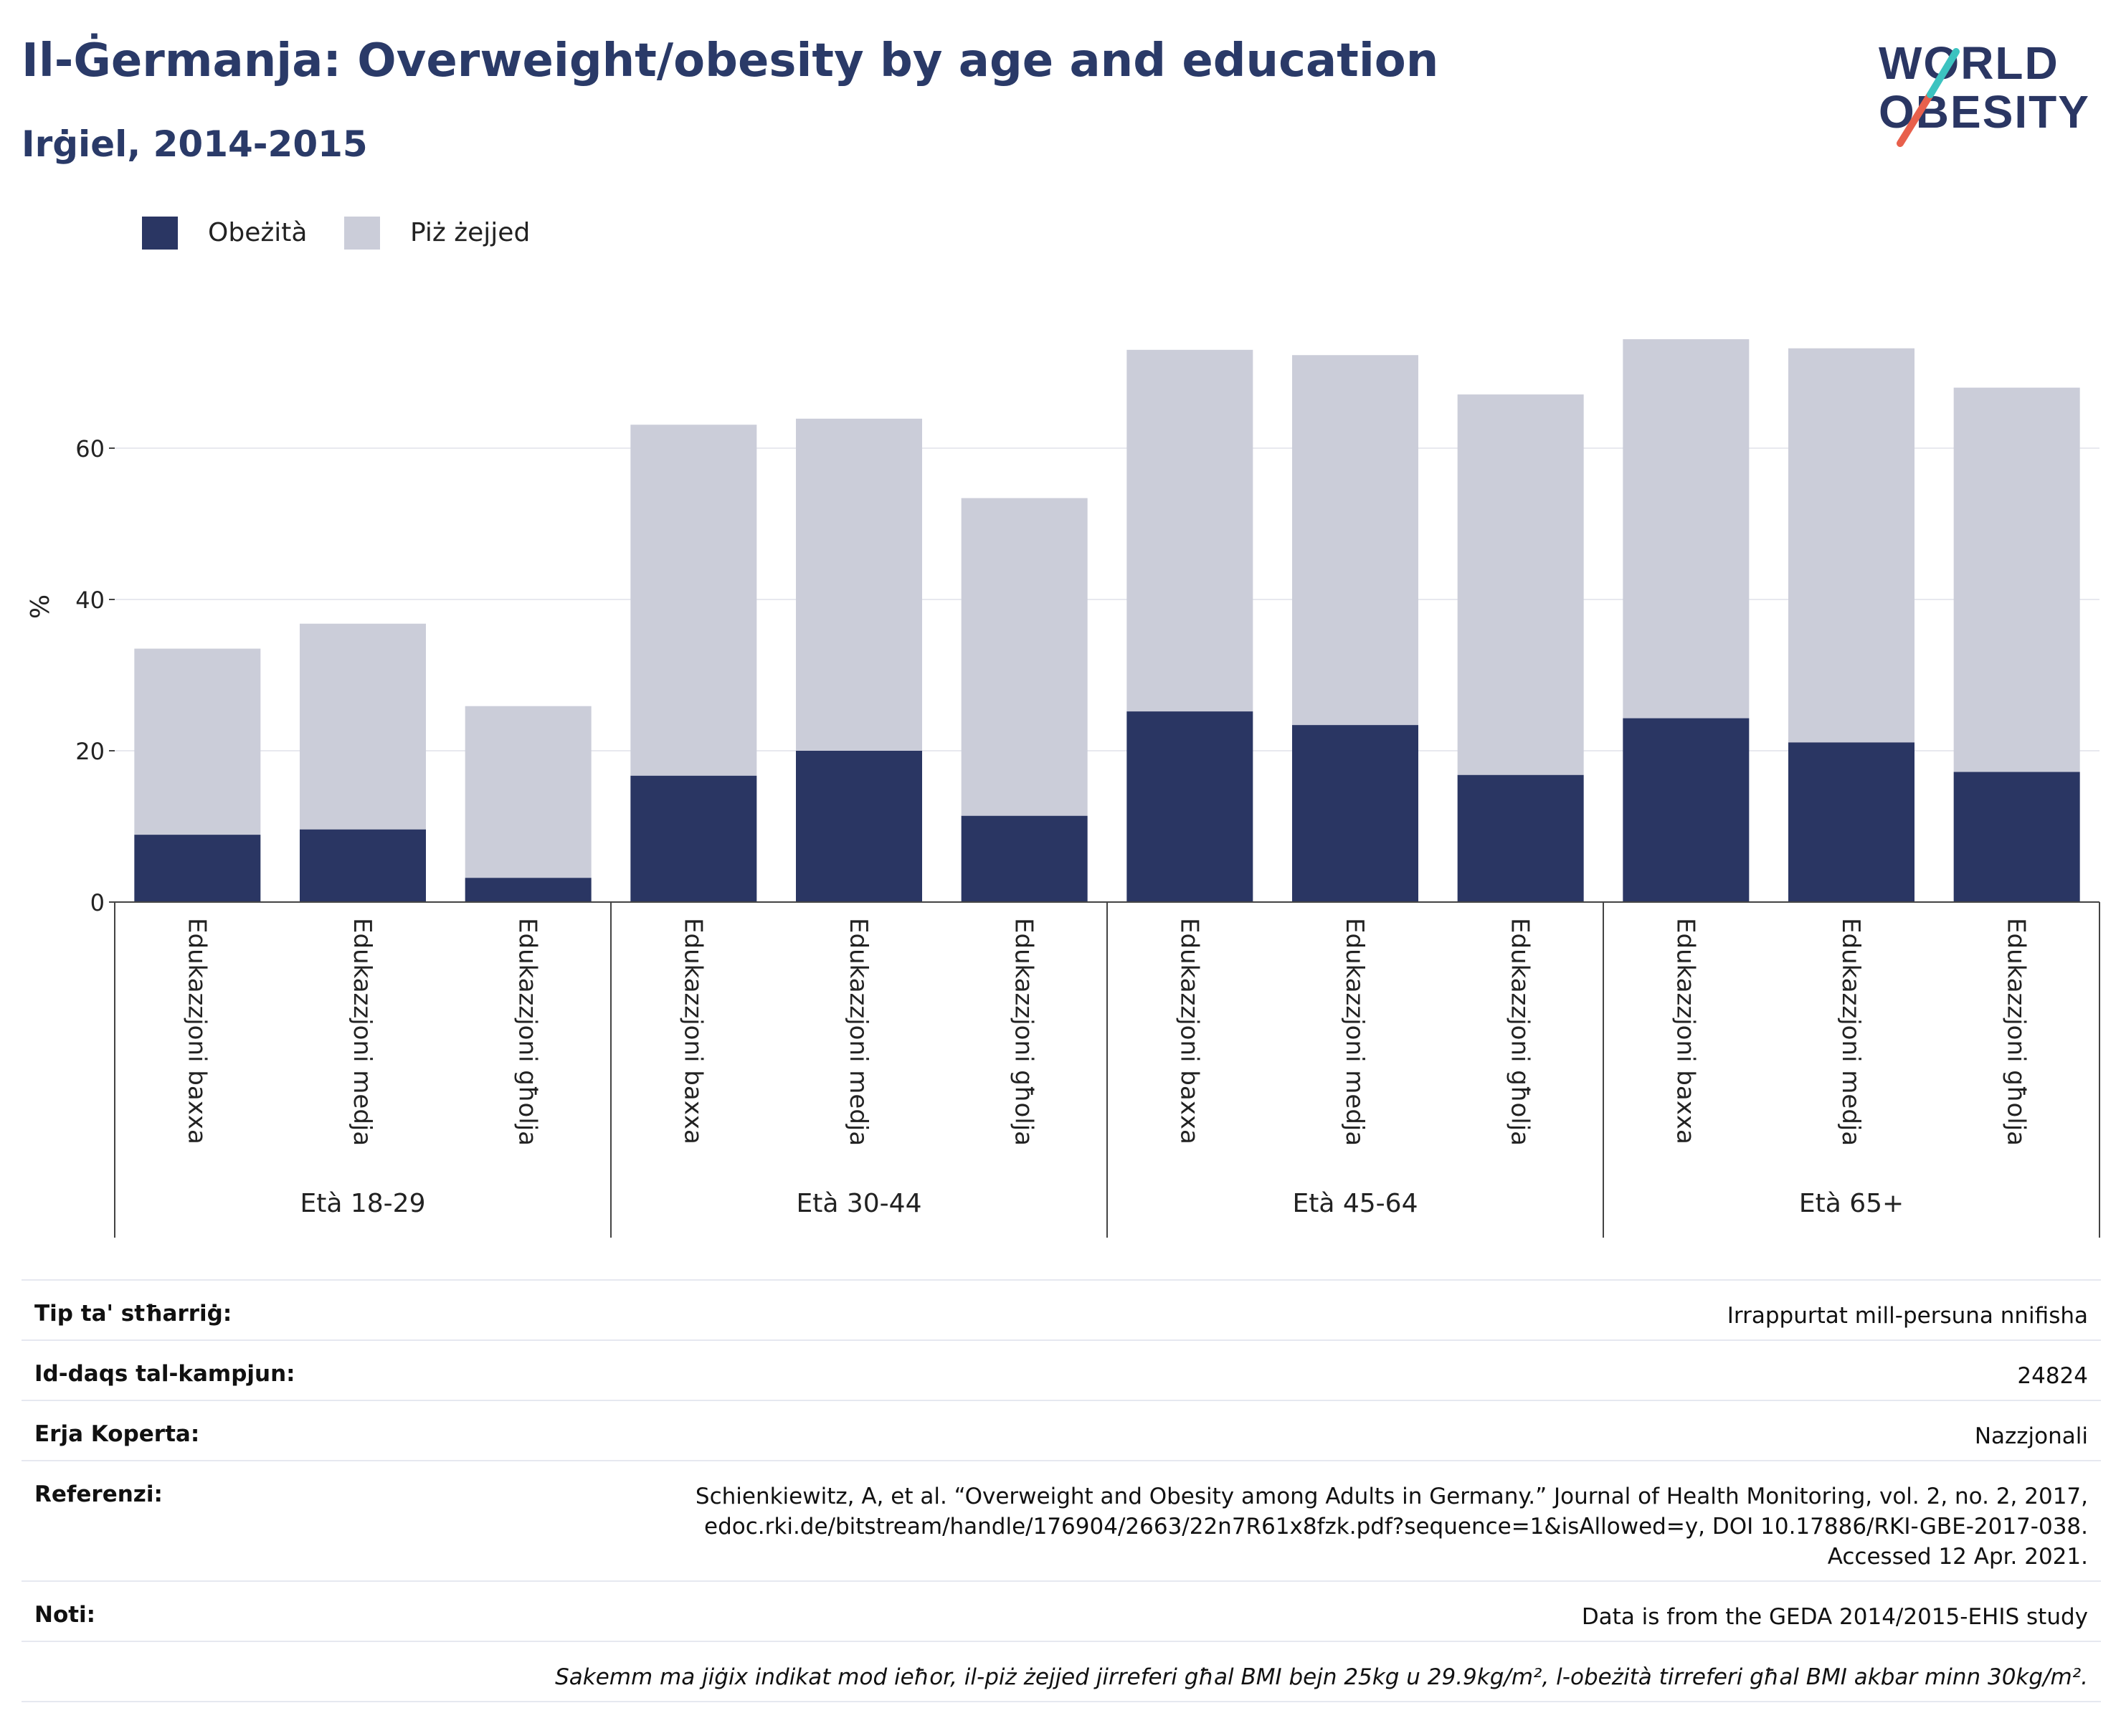 The image size is (2121, 1736). I want to click on metadata-label: Tip ta' stħarriġ:, so click(133, 1314).